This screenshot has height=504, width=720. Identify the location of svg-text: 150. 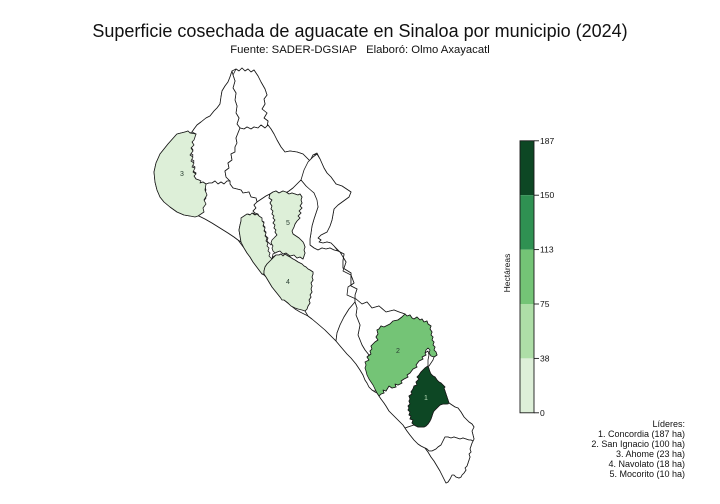
(547, 195).